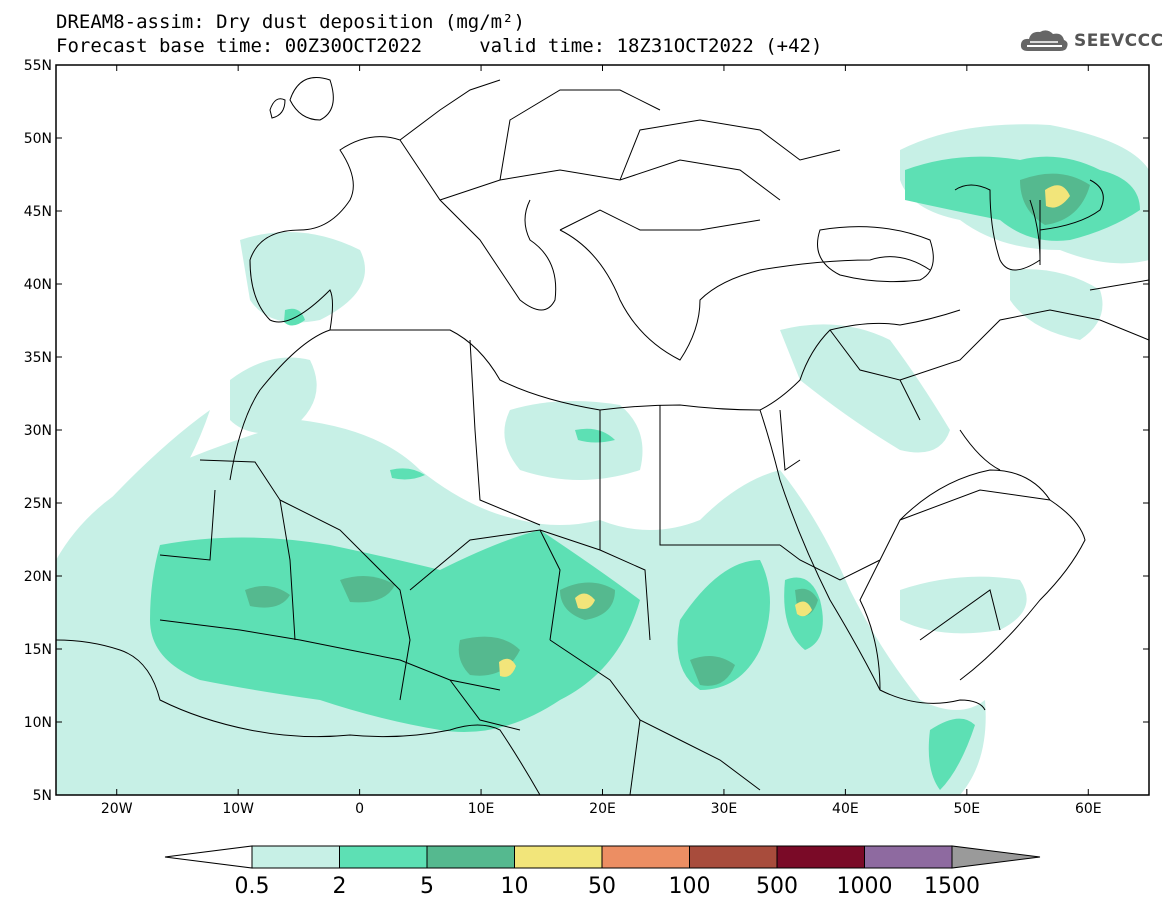 This screenshot has width=1165, height=907. What do you see at coordinates (481, 809) in the screenshot?
I see `lon-tick-label: 10E` at bounding box center [481, 809].